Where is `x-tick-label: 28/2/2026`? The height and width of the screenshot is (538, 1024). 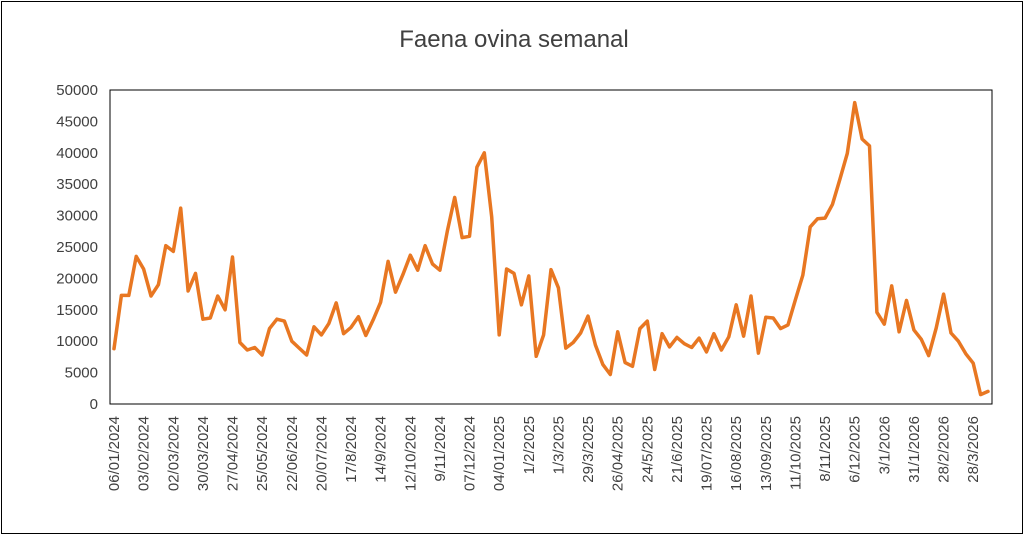 x-tick-label: 28/2/2026 is located at coordinates (944, 449).